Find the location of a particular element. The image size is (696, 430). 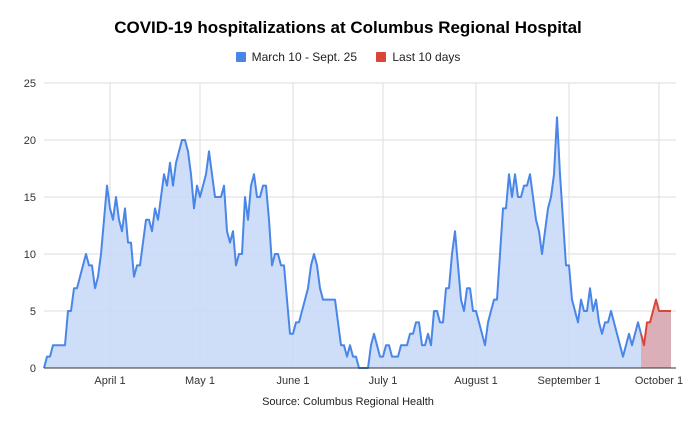

x-tick-label: August 1 is located at coordinates (475, 381).